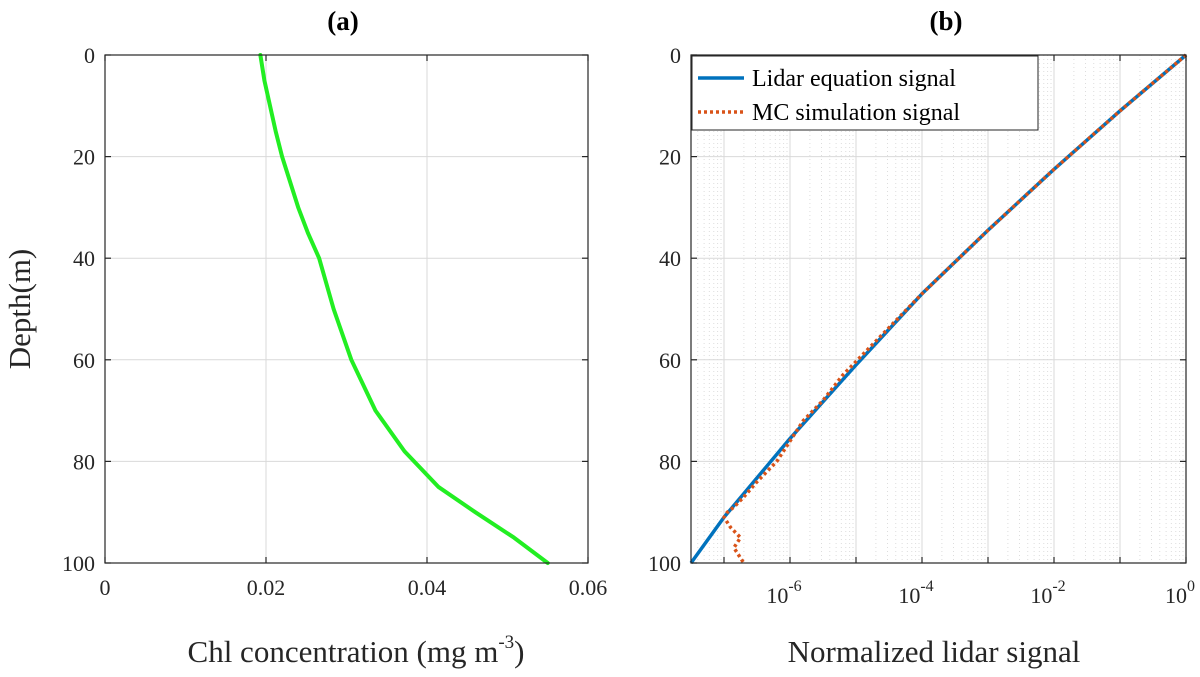 The height and width of the screenshot is (677, 1200). What do you see at coordinates (84, 157) in the screenshot?
I see `panel-a-y-tick-label: 20` at bounding box center [84, 157].